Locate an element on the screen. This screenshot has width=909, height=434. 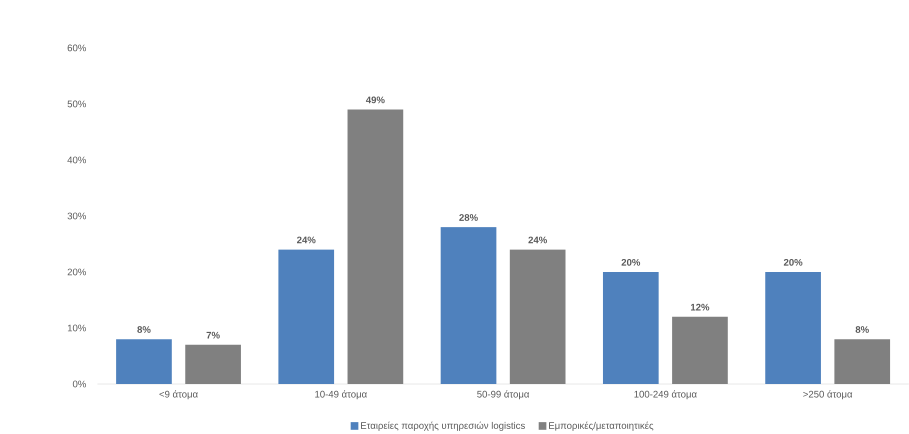
legend-label: Εμπορικές/μεταποιητικές is located at coordinates (601, 426).